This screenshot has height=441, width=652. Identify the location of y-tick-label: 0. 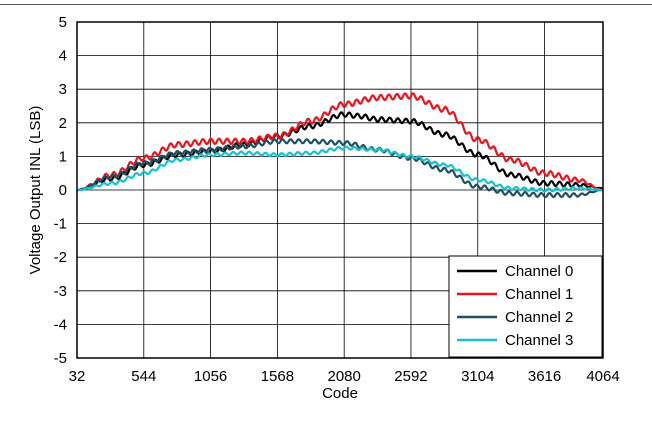
(63, 190).